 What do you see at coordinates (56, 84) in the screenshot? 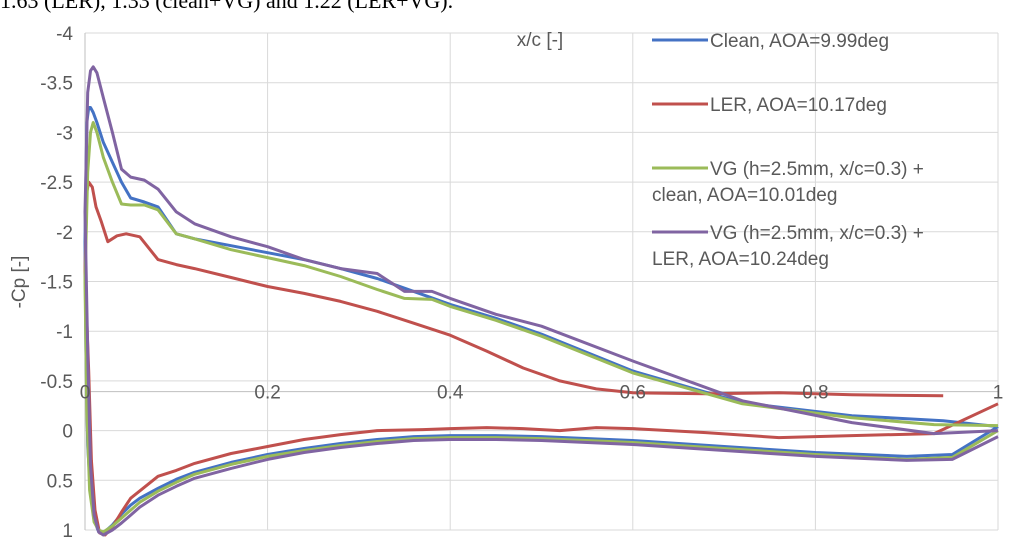
I see `y-tick-label: -3.5` at bounding box center [56, 84].